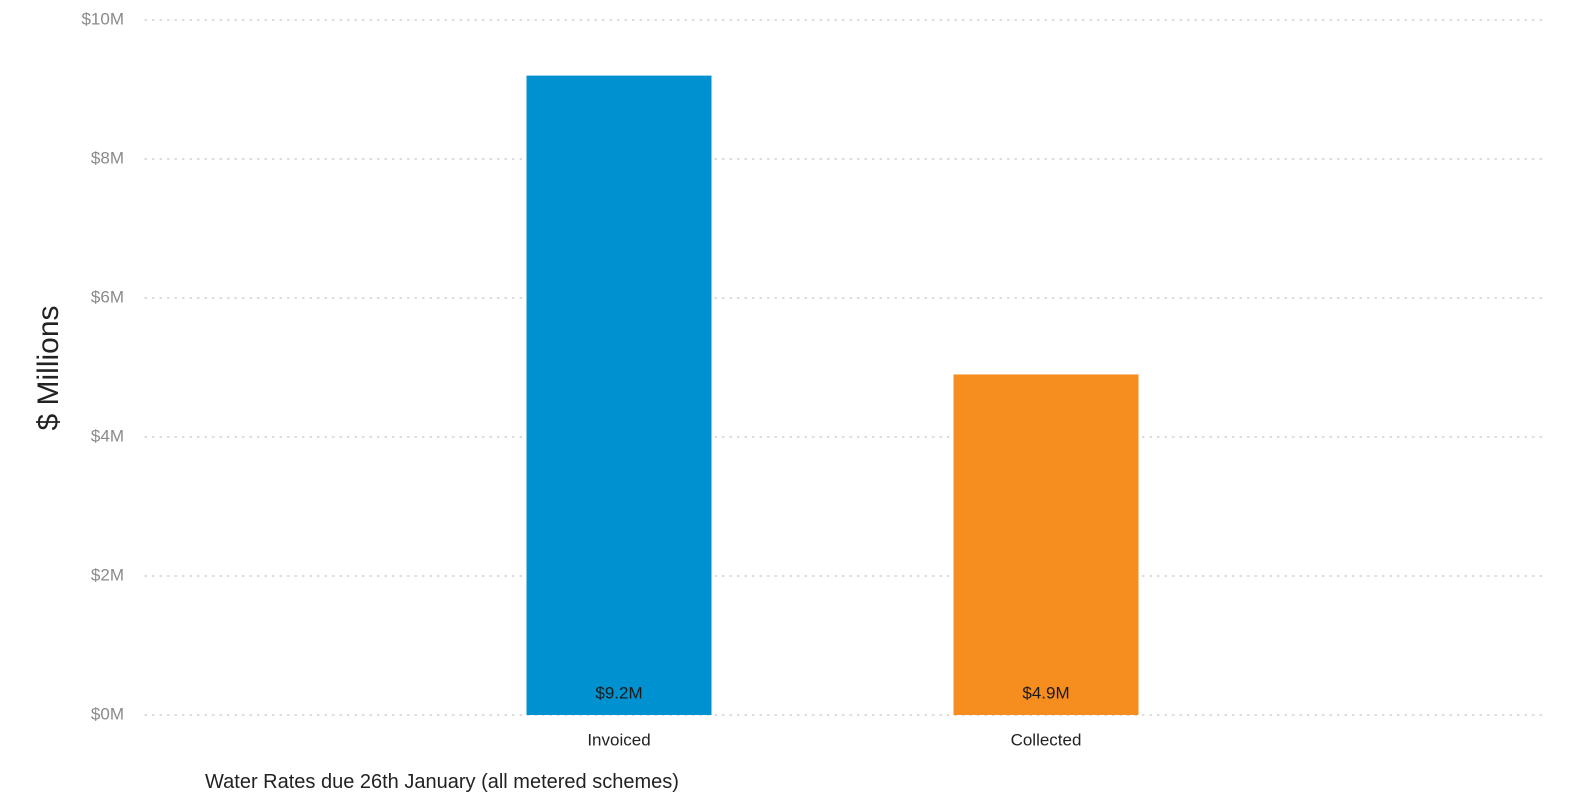  What do you see at coordinates (618, 692) in the screenshot?
I see `data-label-invoiced: $9.2M` at bounding box center [618, 692].